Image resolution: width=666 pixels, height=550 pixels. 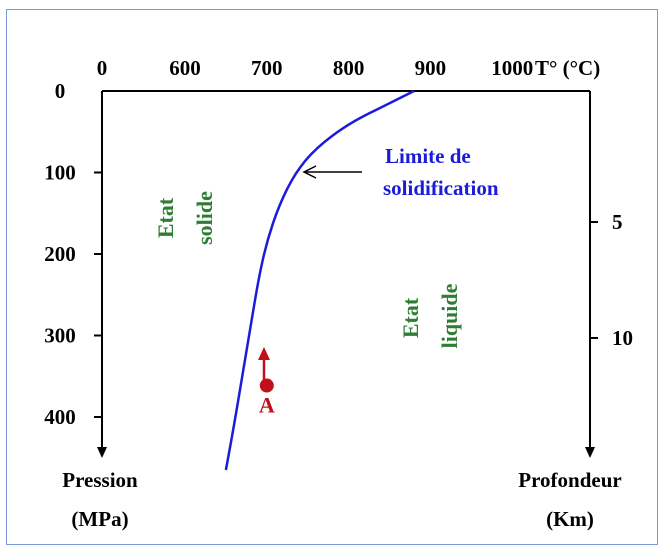 What do you see at coordinates (611, 280) in the screenshot?
I see `y-ticks-right: 5 10` at bounding box center [611, 280].